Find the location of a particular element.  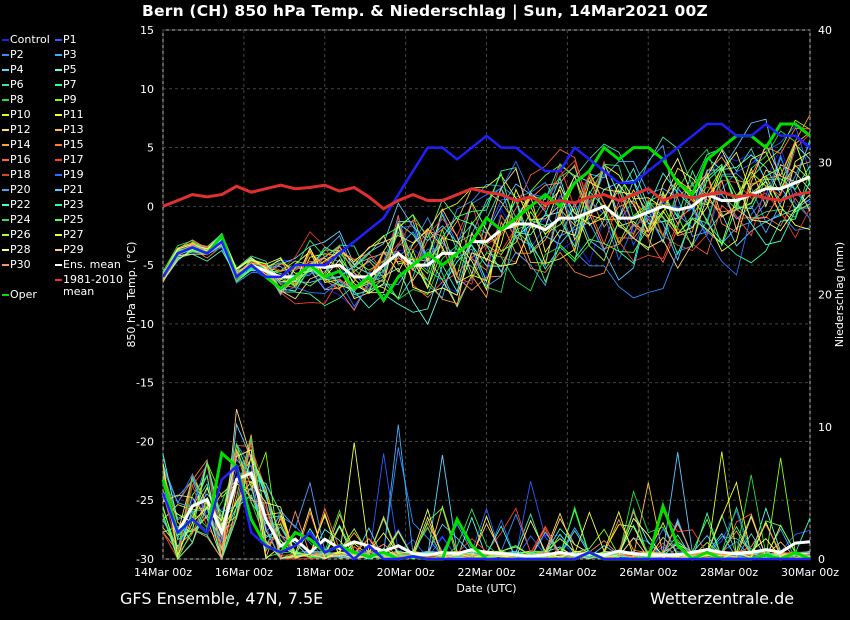

legend-item: P14 is located at coordinates (16, 145).